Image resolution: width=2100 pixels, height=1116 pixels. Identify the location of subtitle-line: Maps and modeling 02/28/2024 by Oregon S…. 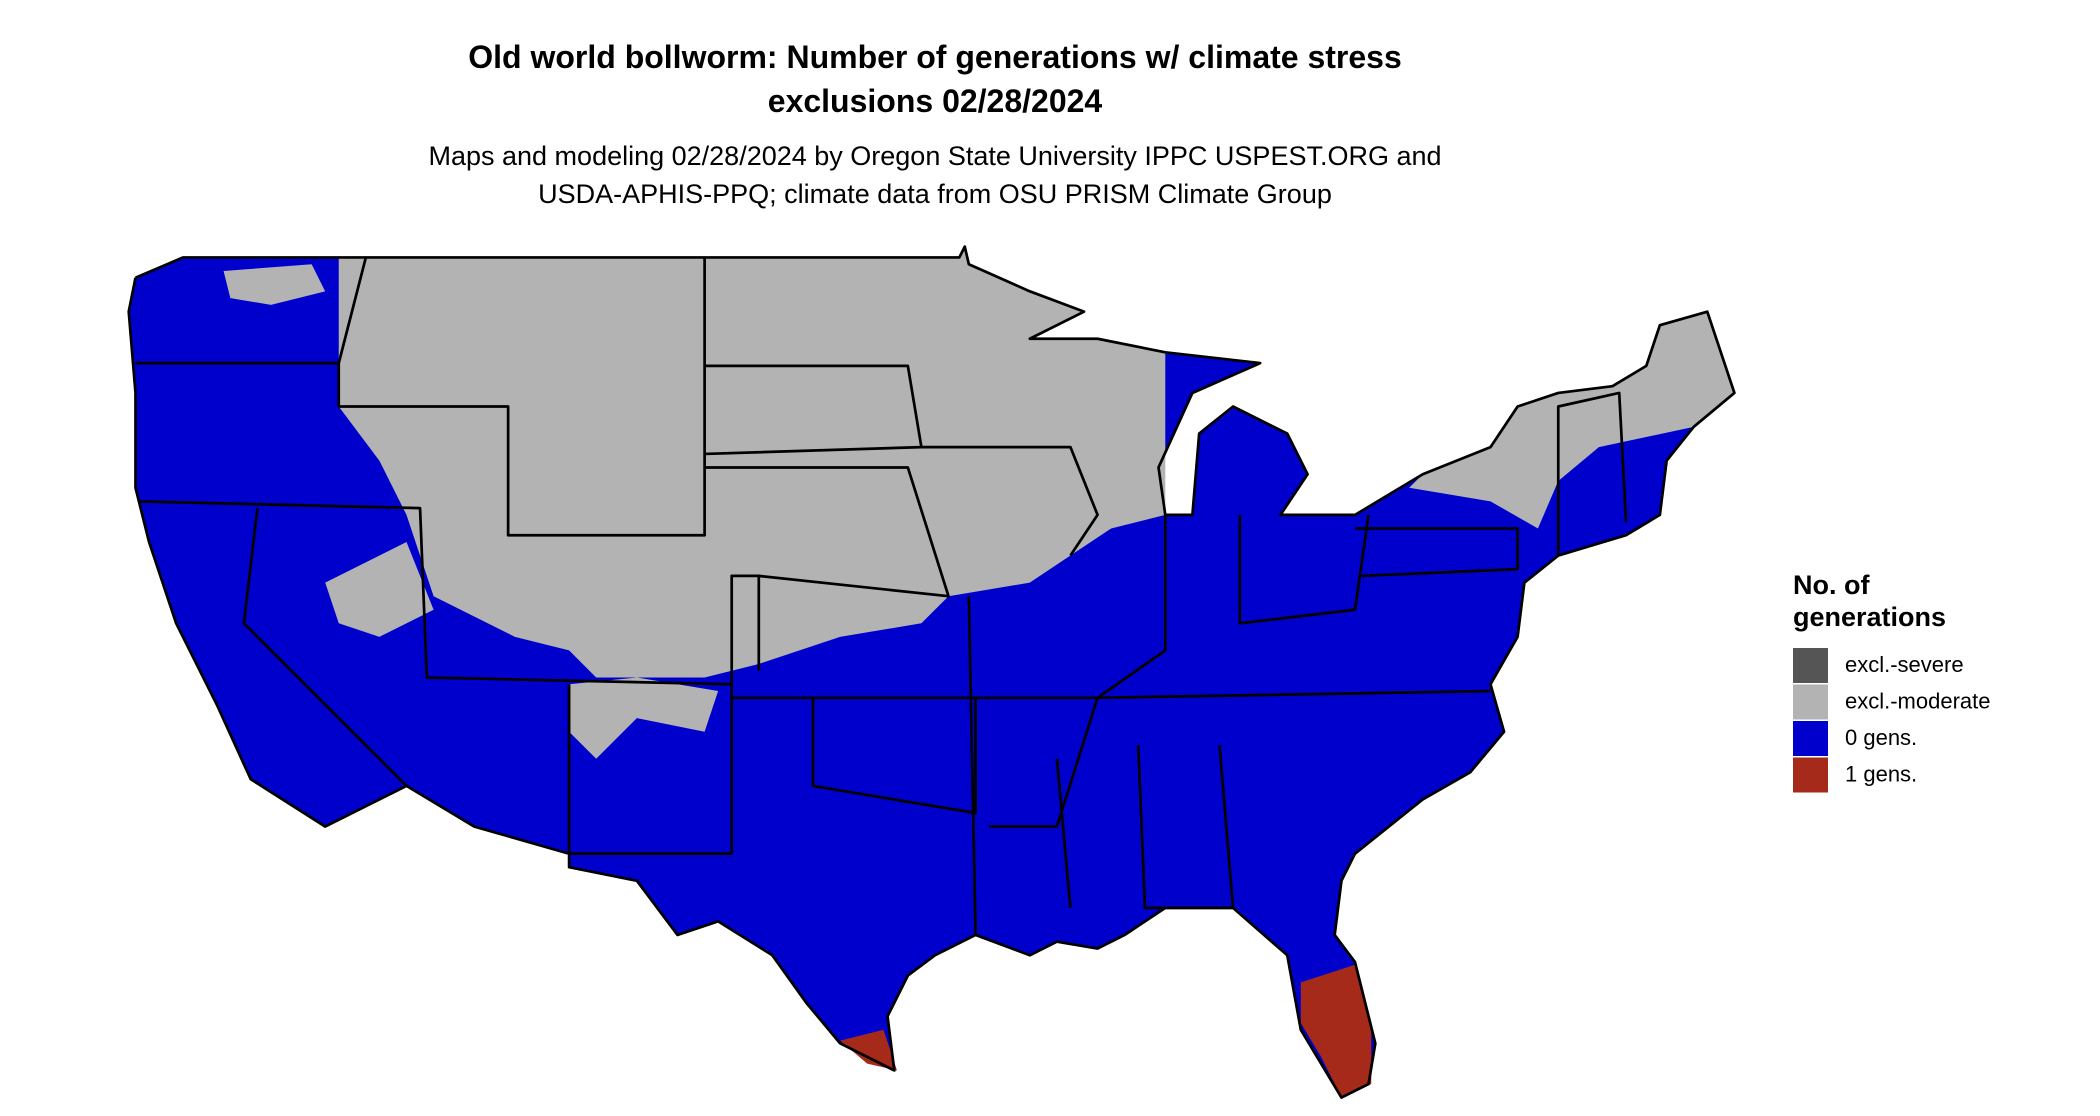
(934, 156).